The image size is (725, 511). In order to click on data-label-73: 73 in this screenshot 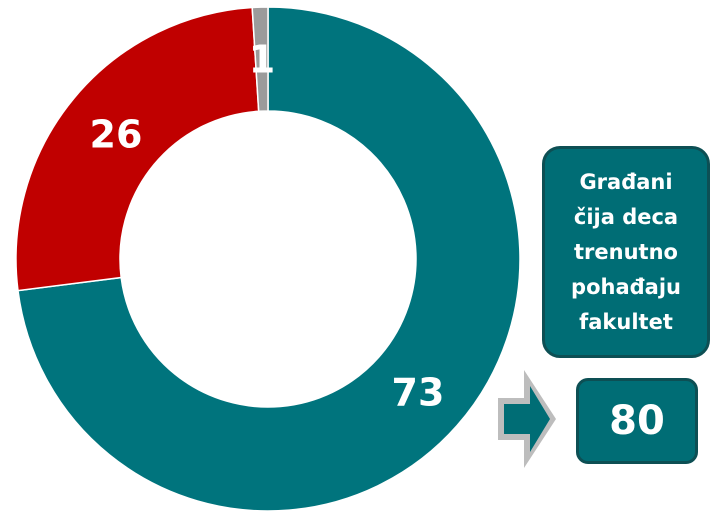, I will do `click(418, 393)`.